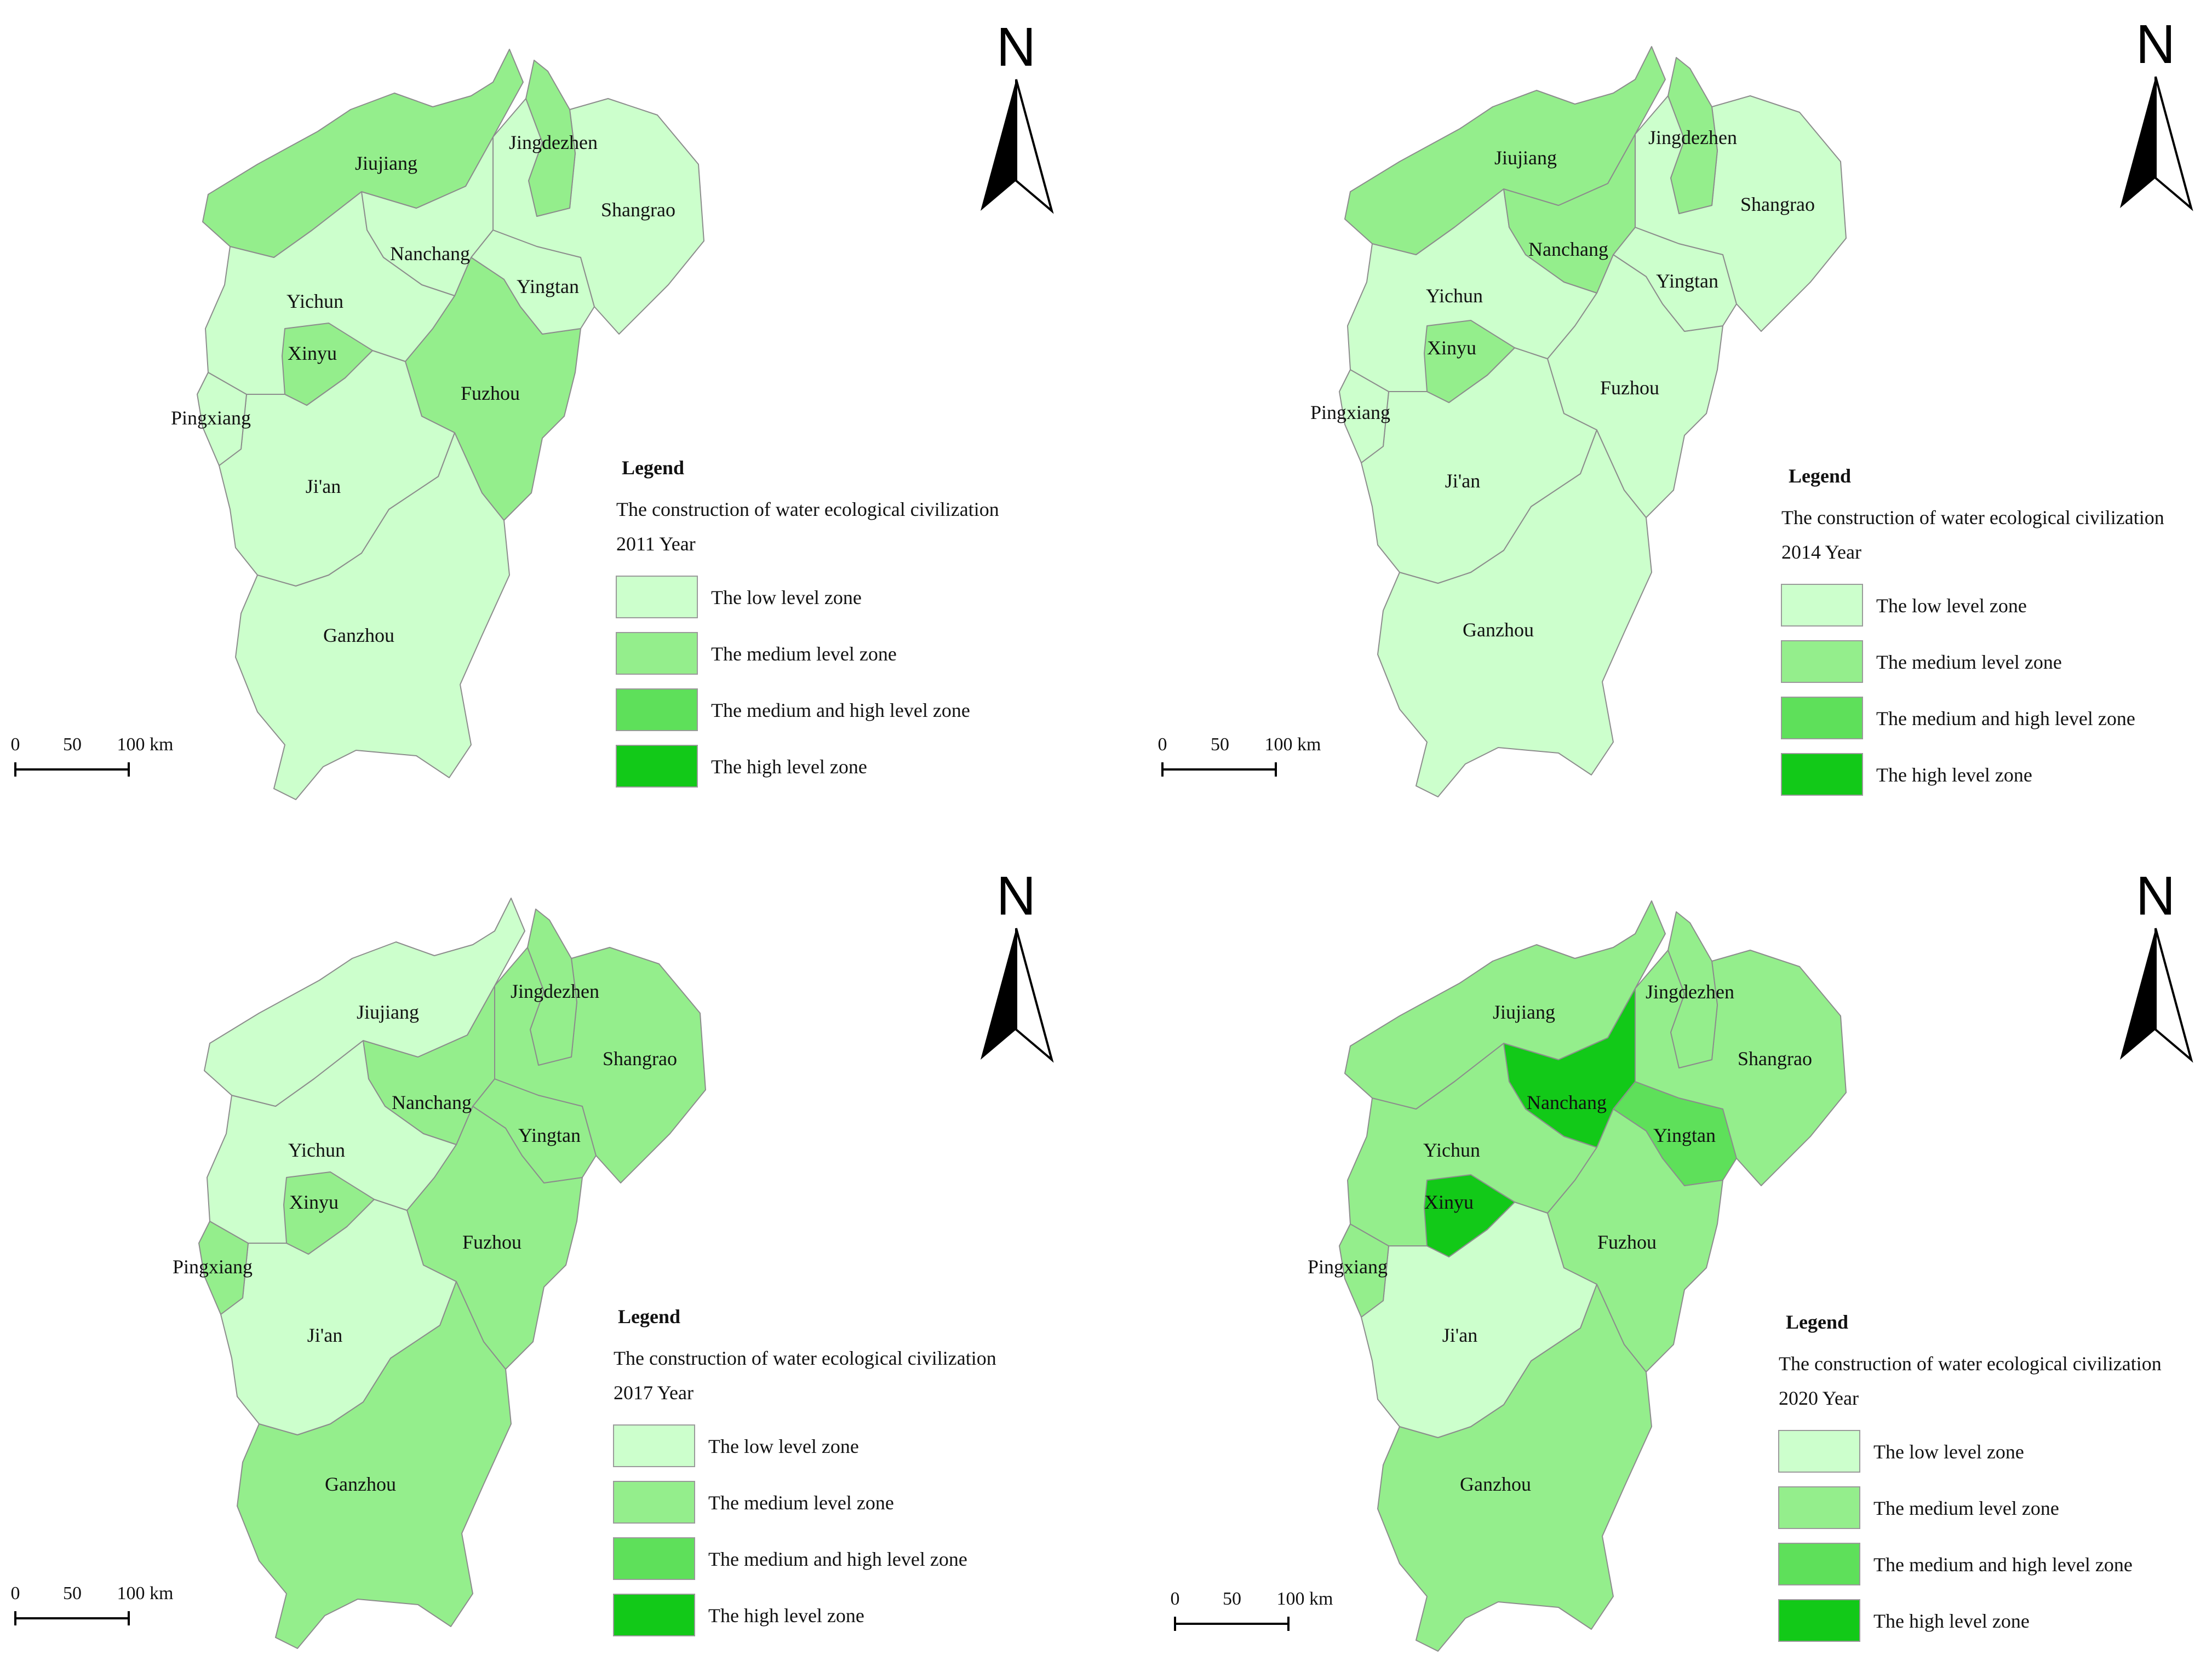 The width and height of the screenshot is (2212, 1655). Describe the element at coordinates (145, 744) in the screenshot. I see `scale-tick-100km: 100 km` at that location.